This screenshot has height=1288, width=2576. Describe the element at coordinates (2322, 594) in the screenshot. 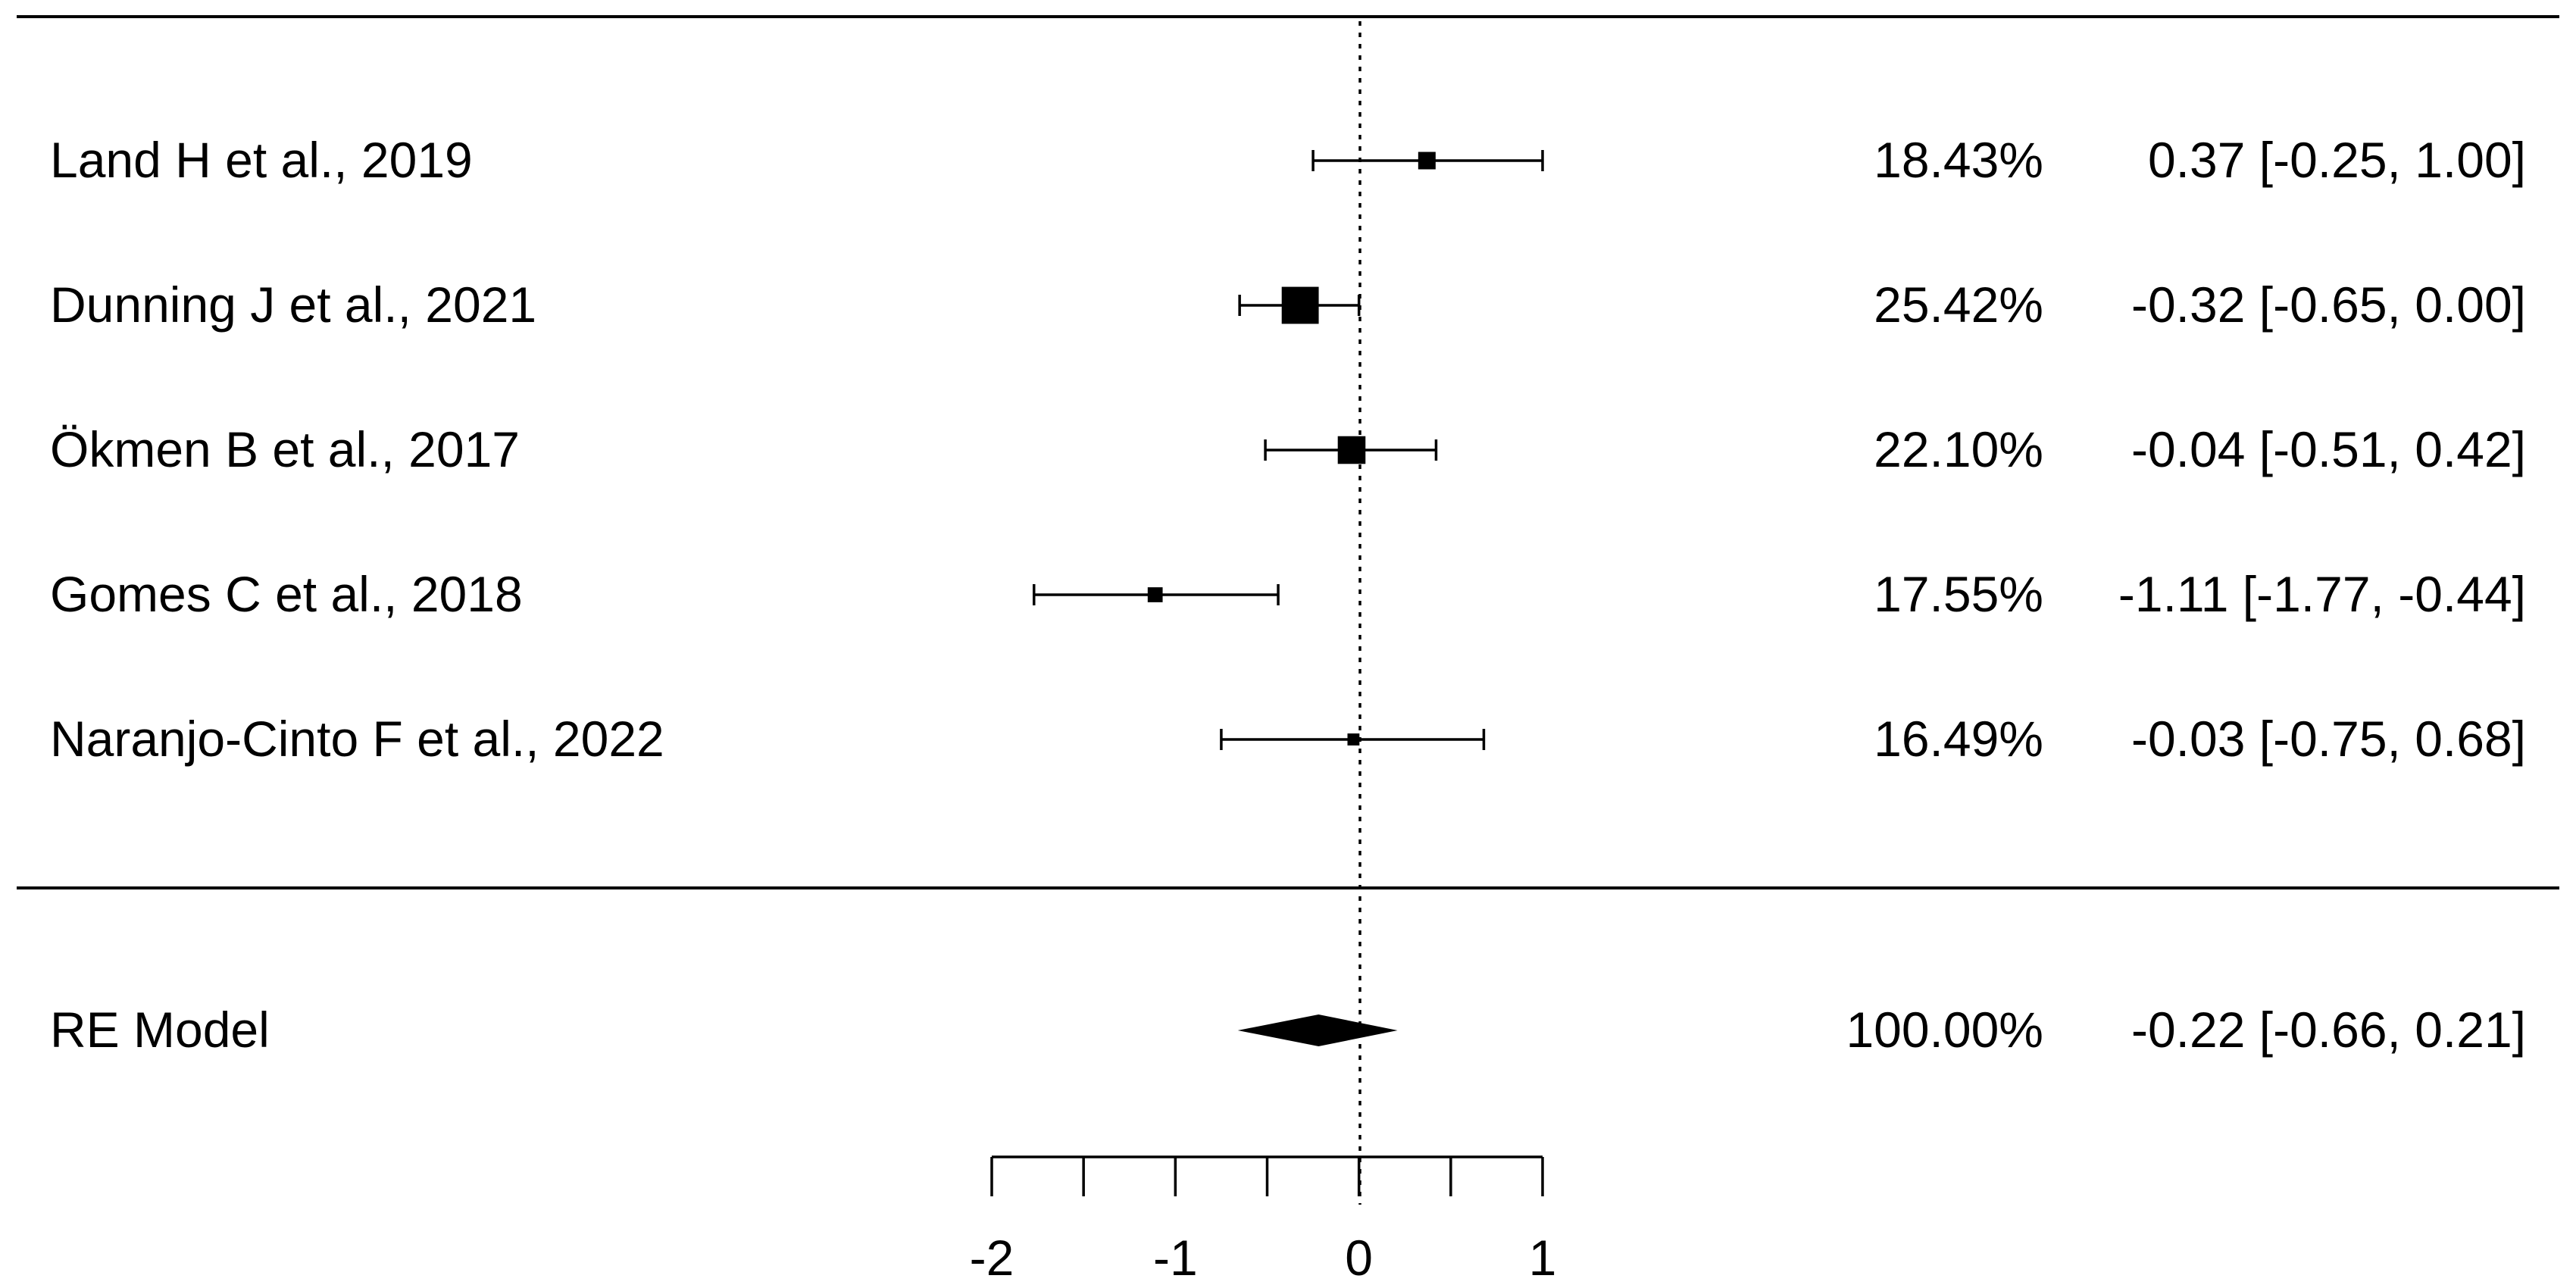

I see `study-ci-text: -1.11 [-1.77, -0.44]` at that location.